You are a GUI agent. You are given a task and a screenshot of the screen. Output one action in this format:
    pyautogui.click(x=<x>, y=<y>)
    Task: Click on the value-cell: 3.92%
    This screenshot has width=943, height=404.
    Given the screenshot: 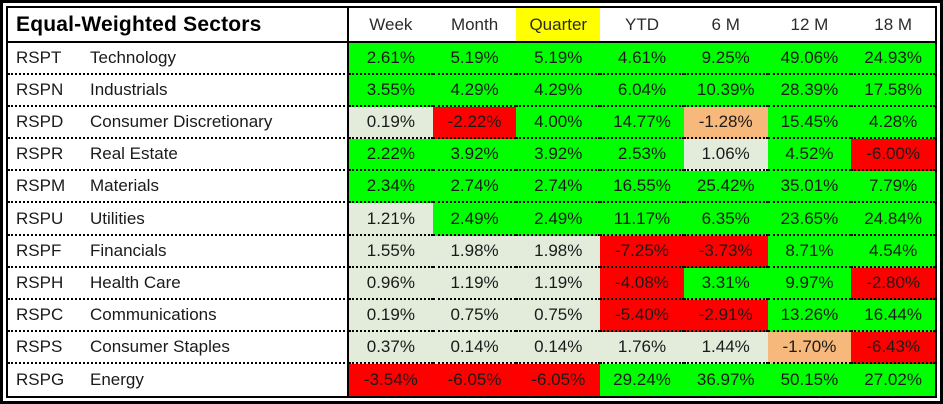 What is the action you would take?
    pyautogui.click(x=474, y=155)
    